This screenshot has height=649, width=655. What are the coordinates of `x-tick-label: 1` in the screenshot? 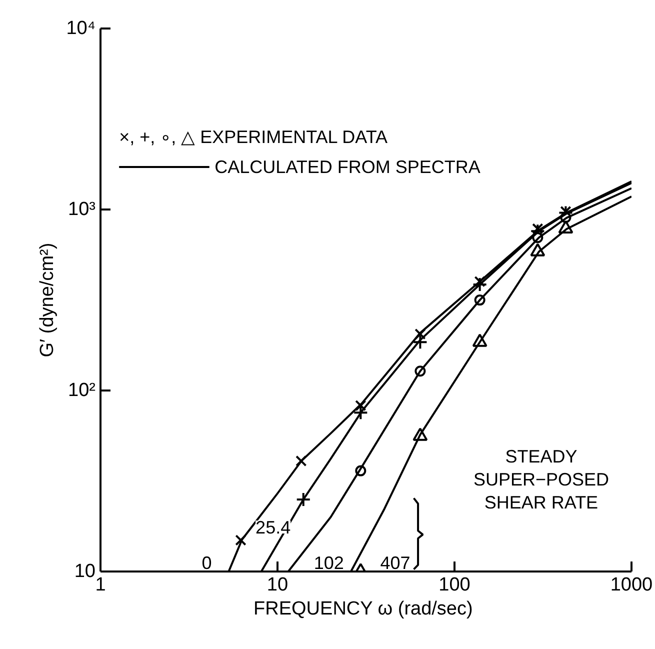 It's located at (100, 585).